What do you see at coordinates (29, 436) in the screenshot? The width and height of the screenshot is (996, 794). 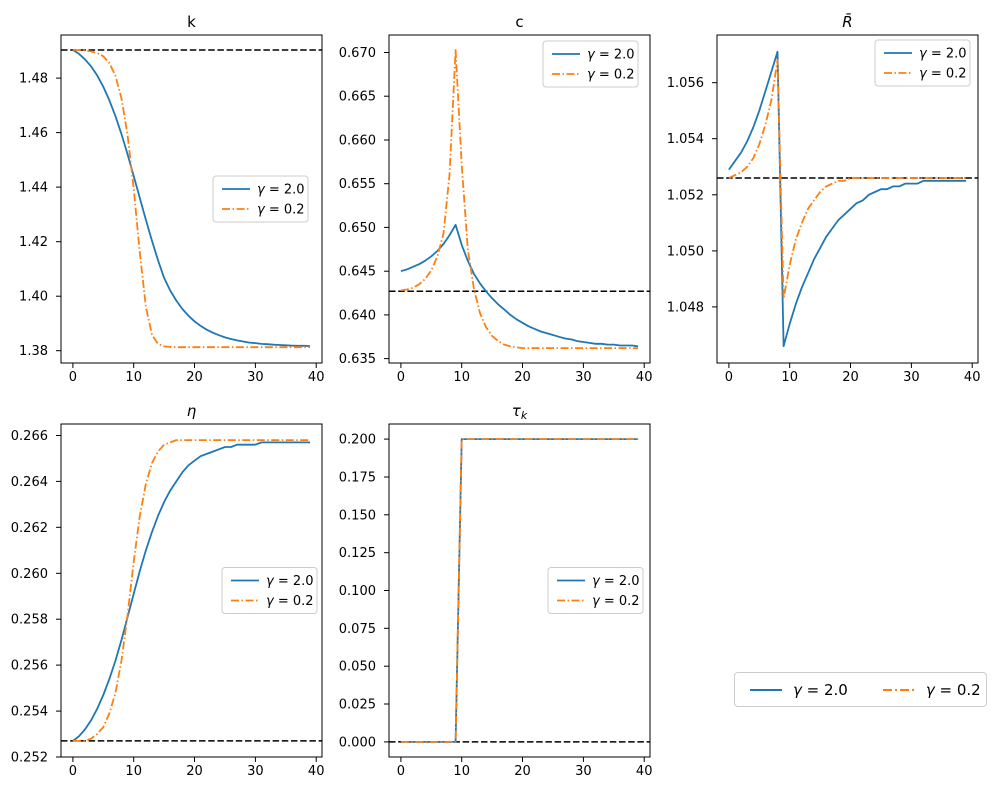 I see `y-tick-label: 0.266` at bounding box center [29, 436].